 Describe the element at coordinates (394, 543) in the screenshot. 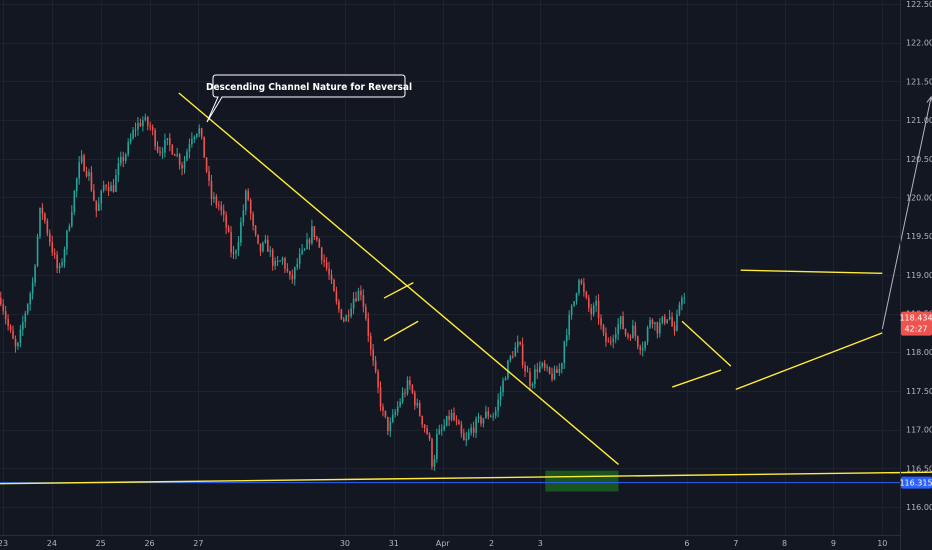

I see `date-tick-label: 31` at that location.